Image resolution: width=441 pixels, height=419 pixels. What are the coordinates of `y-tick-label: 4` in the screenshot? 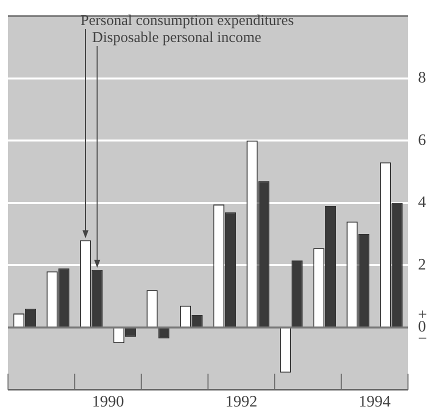 It's located at (422, 203).